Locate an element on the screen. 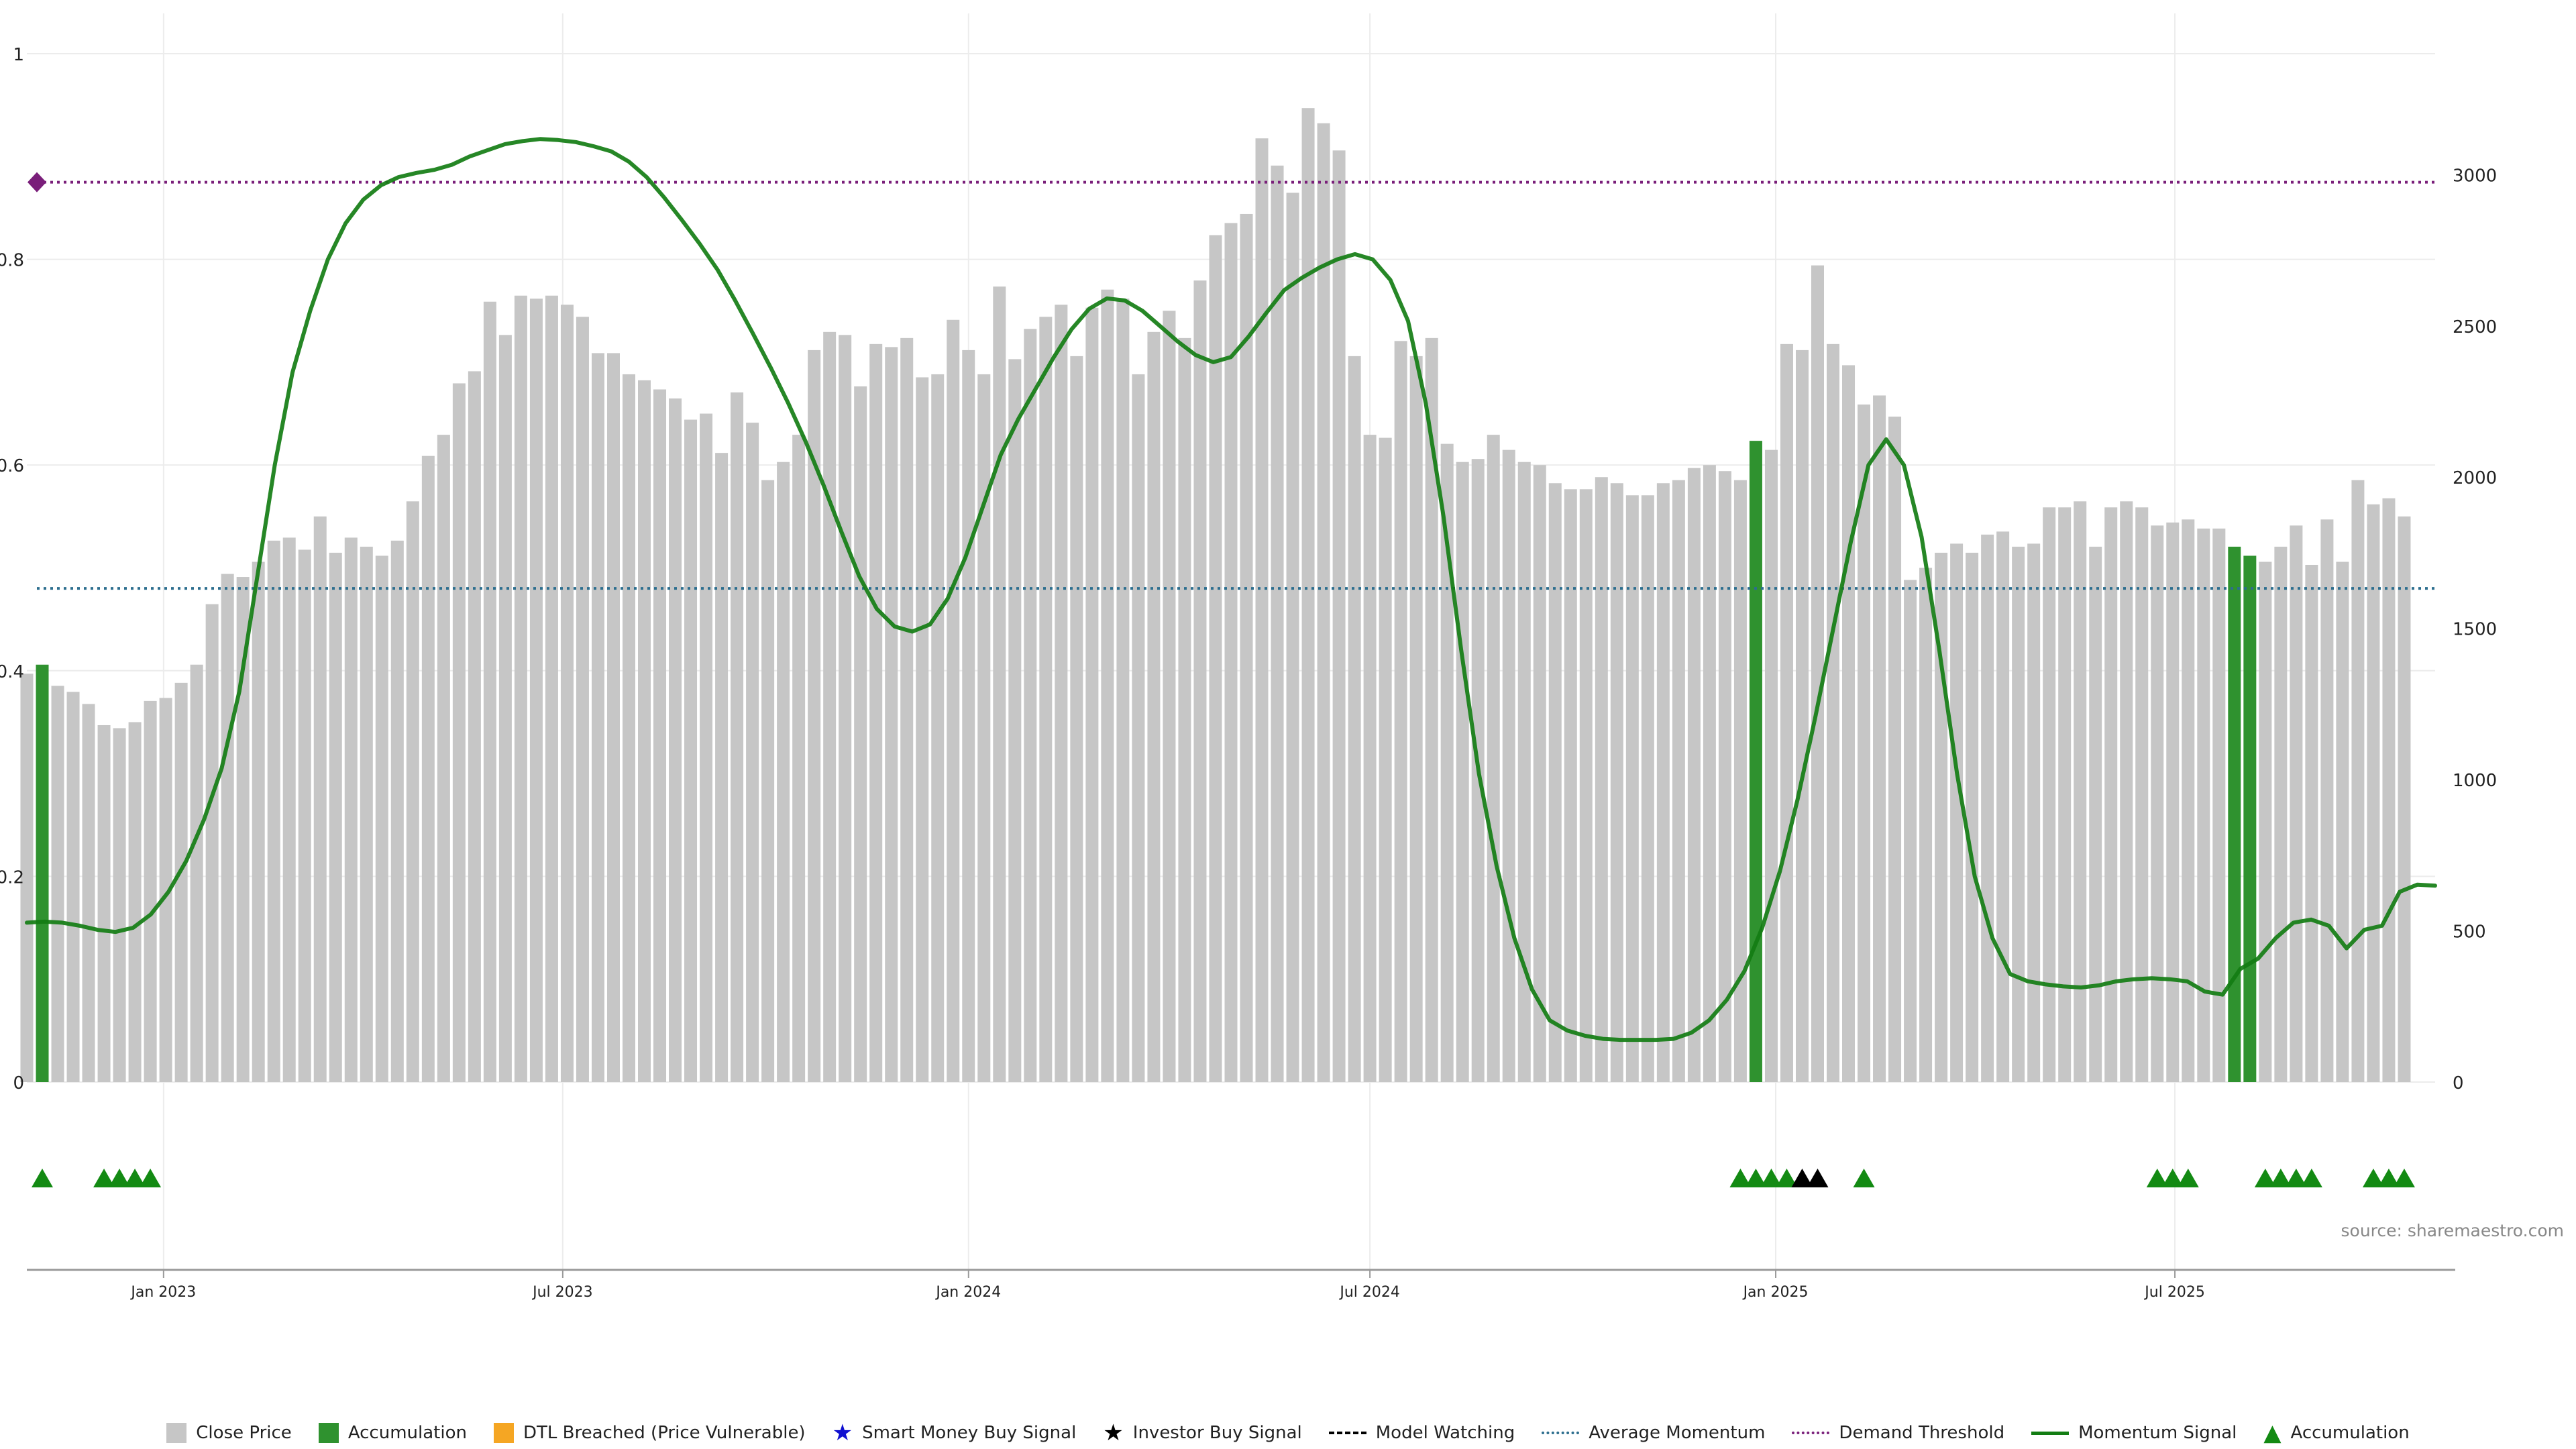  right-axis-tick-label: 1000 is located at coordinates (2475, 781).